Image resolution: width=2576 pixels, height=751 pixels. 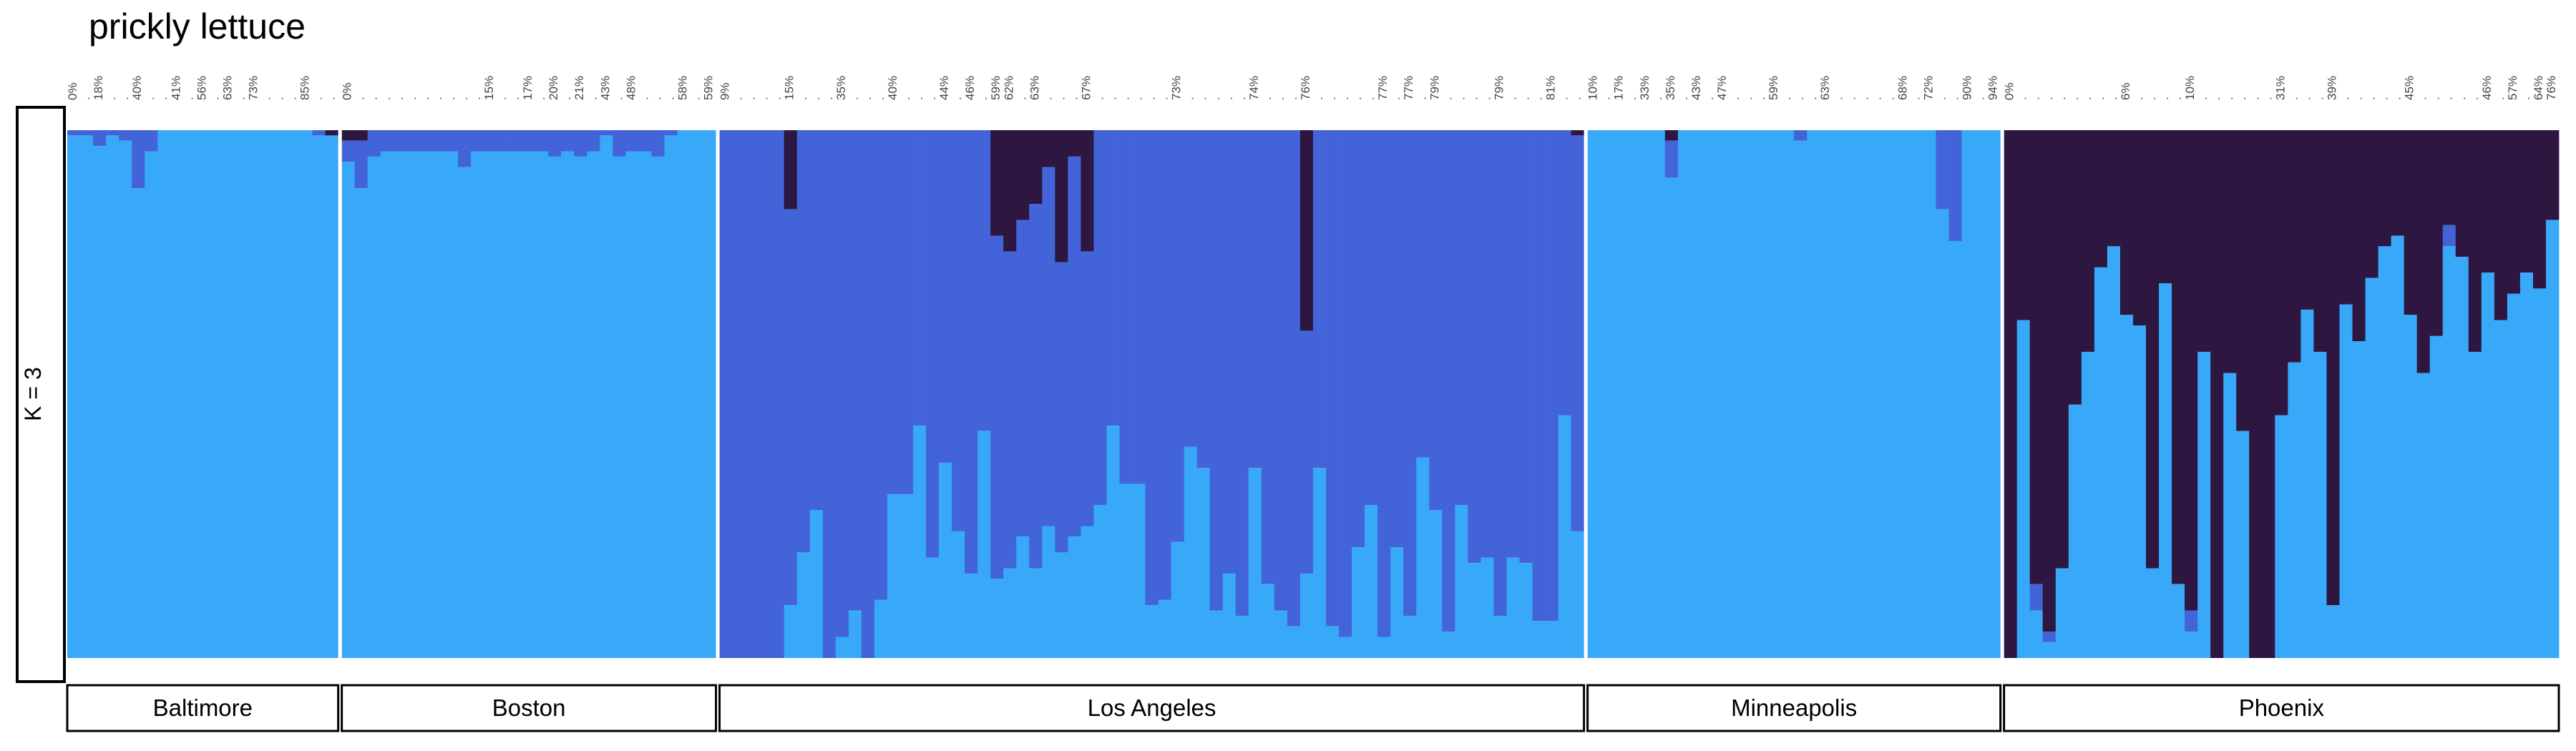 I want to click on bar-phoenix-16-k1, so click(x=2204, y=504).